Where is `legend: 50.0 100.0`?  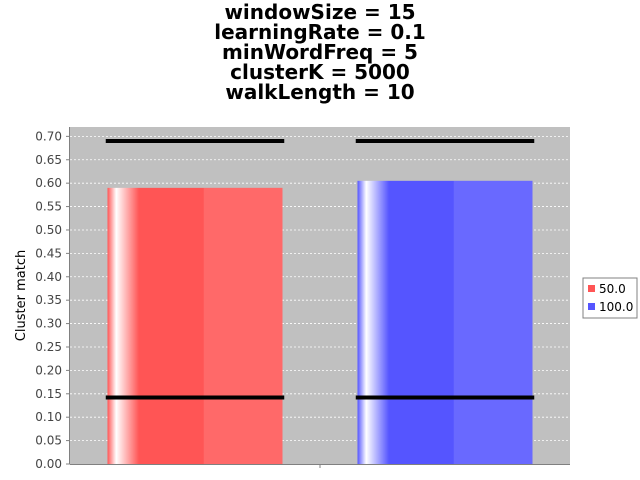 legend: 50.0 100.0 is located at coordinates (610, 298).